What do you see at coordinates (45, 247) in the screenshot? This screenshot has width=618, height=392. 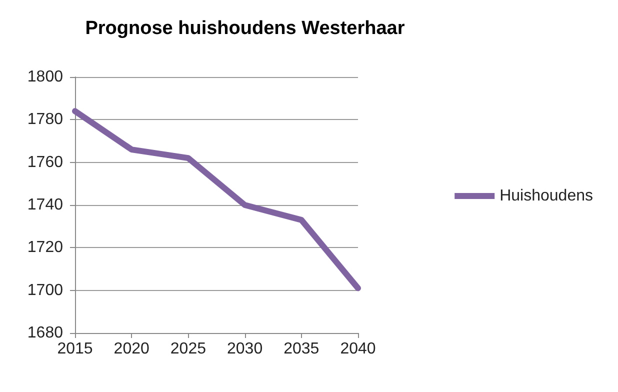 I see `y-tick-label: 1720` at bounding box center [45, 247].